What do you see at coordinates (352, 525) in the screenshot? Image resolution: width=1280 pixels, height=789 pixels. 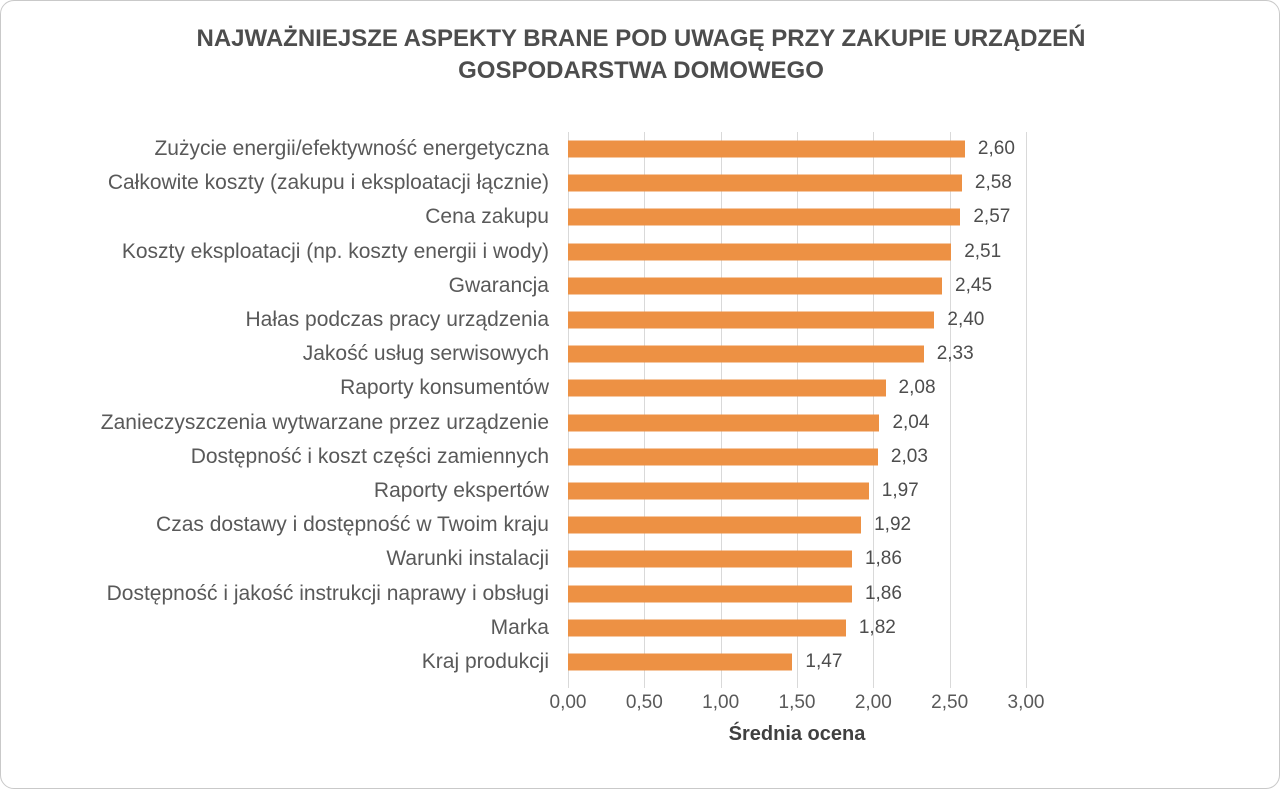 I see `category-label: Czas dostawy i dostępność w Twoim kraju` at bounding box center [352, 525].